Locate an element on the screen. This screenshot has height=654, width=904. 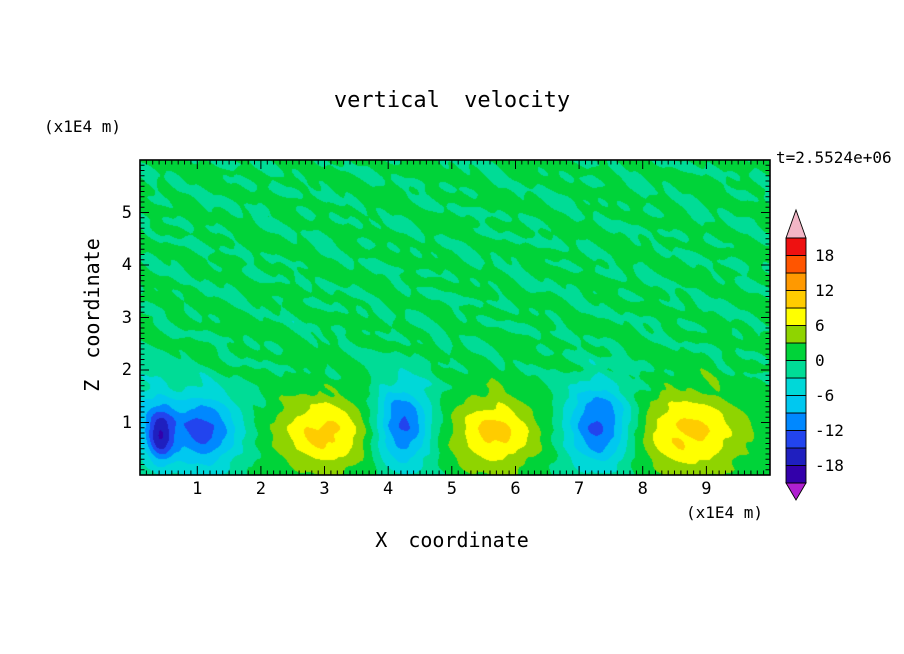
x-axis-label: X coordinate is located at coordinates (452, 540).